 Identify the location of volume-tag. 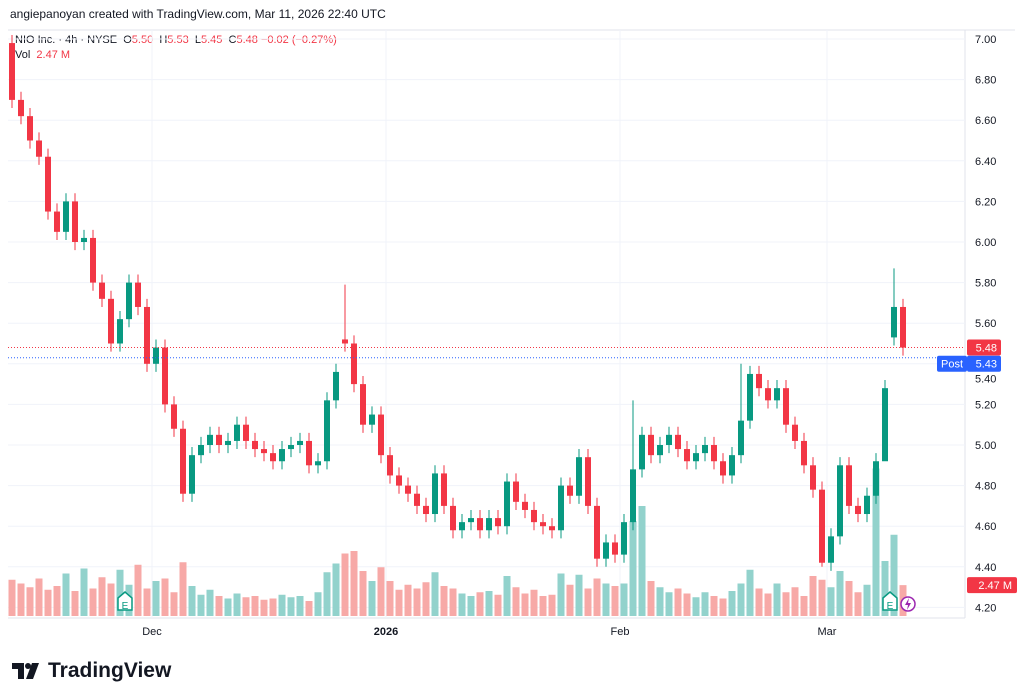
(992, 585).